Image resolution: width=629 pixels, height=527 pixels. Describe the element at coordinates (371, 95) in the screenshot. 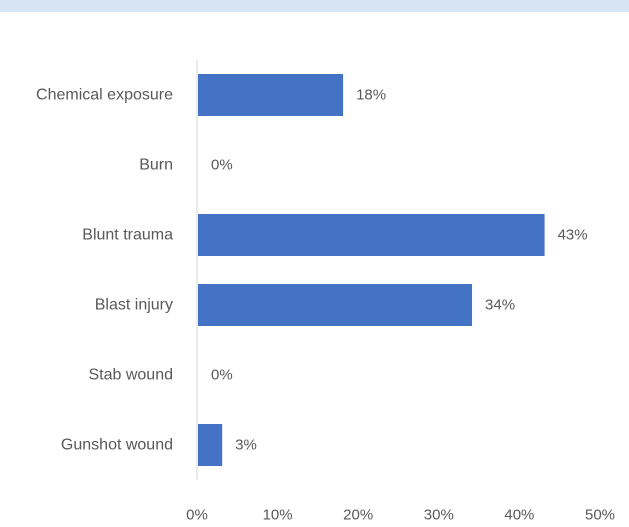

I see `value-label-chemical-exposure: 18%` at that location.